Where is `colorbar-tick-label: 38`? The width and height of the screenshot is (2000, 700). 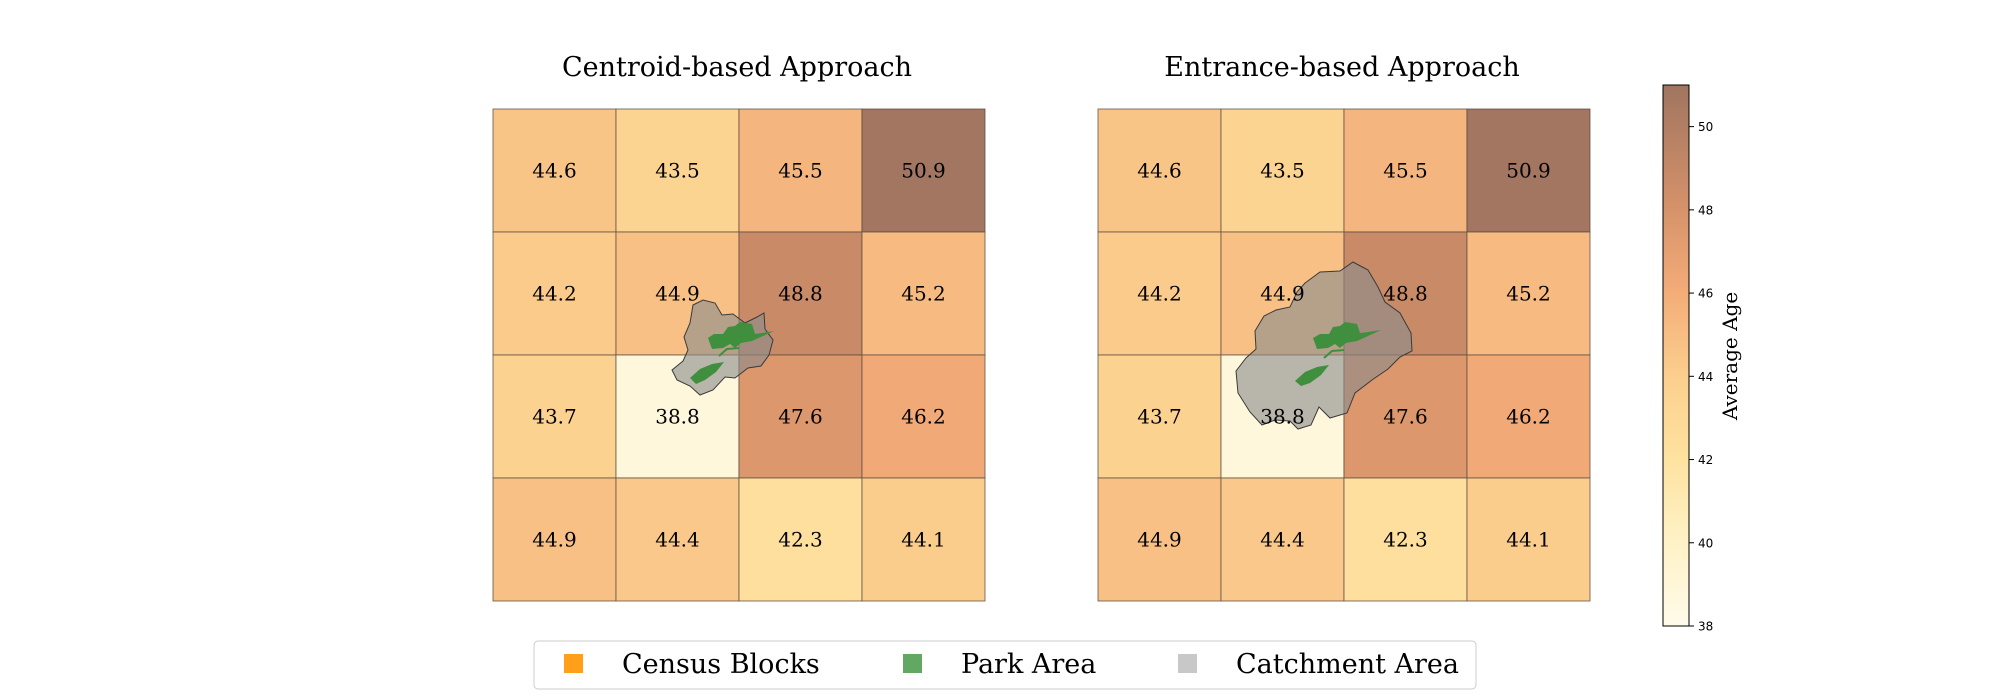
colorbar-tick-label: 38 is located at coordinates (1705, 627).